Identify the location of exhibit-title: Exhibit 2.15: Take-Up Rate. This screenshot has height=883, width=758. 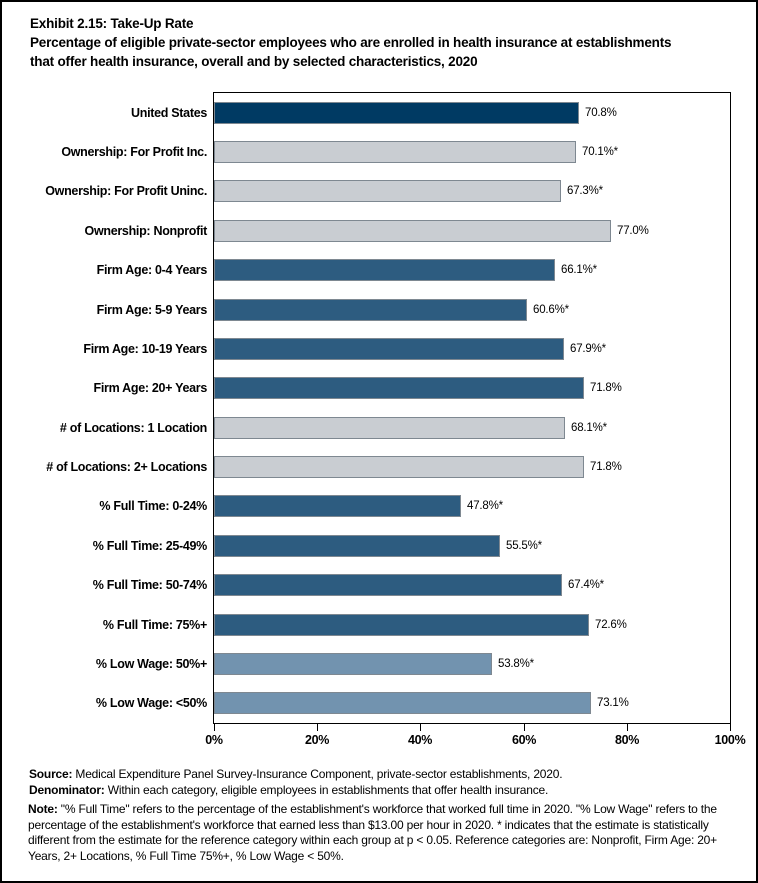
(112, 23).